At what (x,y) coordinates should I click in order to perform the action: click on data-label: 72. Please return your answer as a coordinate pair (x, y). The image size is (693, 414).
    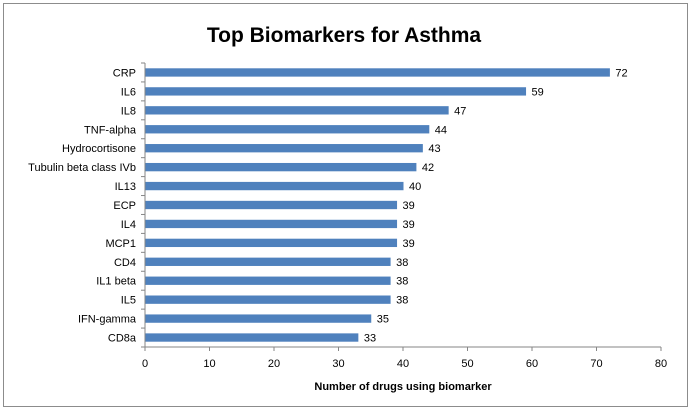
    Looking at the image, I should click on (621, 73).